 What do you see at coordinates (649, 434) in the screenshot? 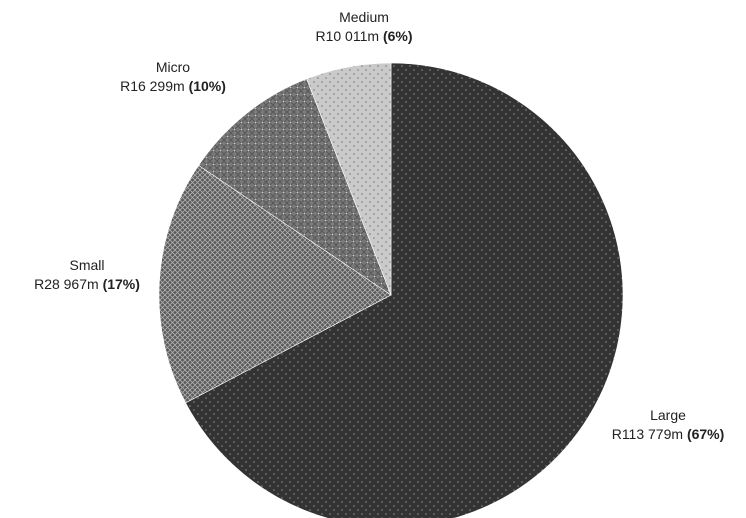
I see `slice-value: R113 779m` at bounding box center [649, 434].